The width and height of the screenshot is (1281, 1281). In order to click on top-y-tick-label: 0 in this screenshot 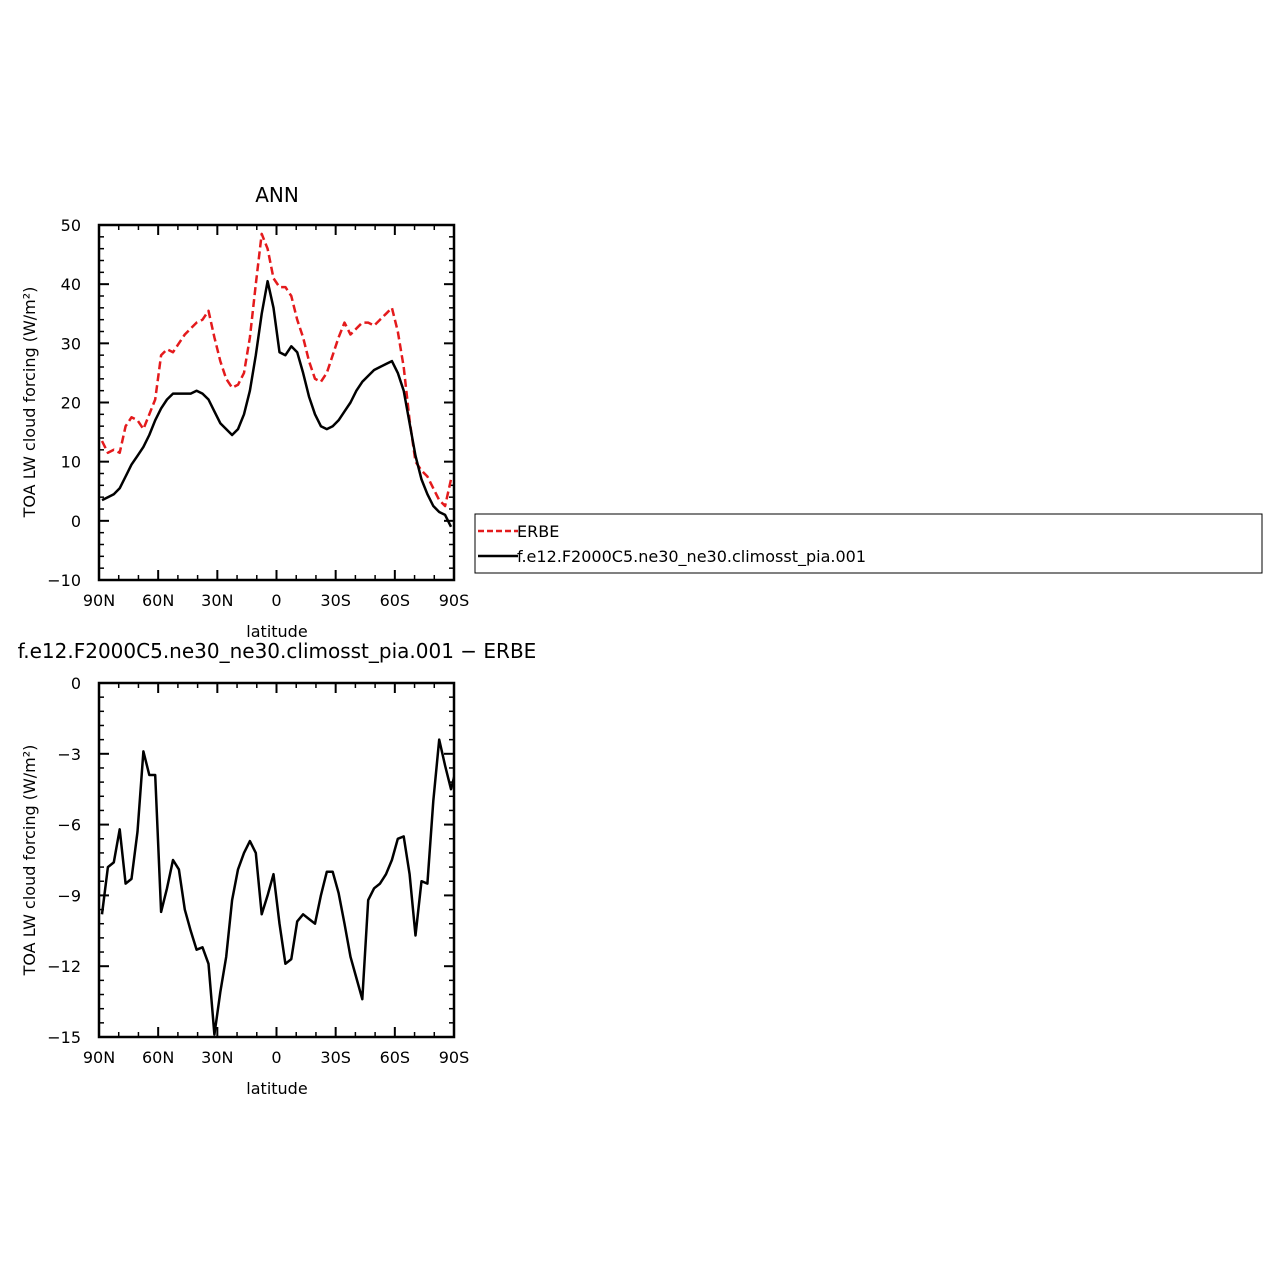, I will do `click(76, 521)`.